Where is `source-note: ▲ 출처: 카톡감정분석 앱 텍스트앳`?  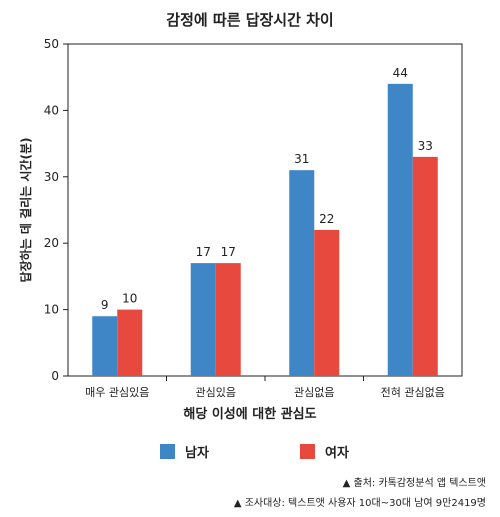
source-note: ▲ 출처: 카톡감정분석 앱 텍스트앳 is located at coordinates (414, 483).